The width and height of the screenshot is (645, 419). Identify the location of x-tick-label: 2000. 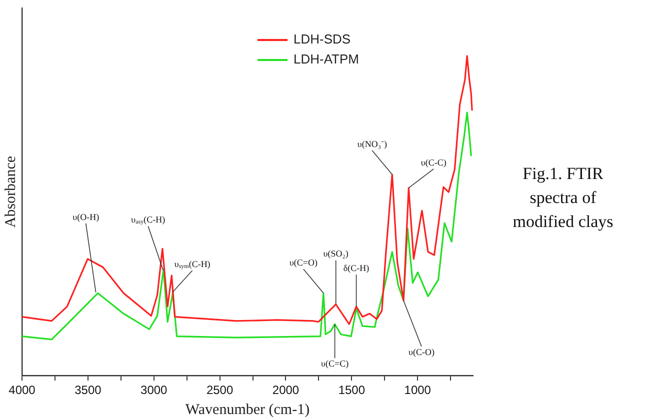
(286, 390).